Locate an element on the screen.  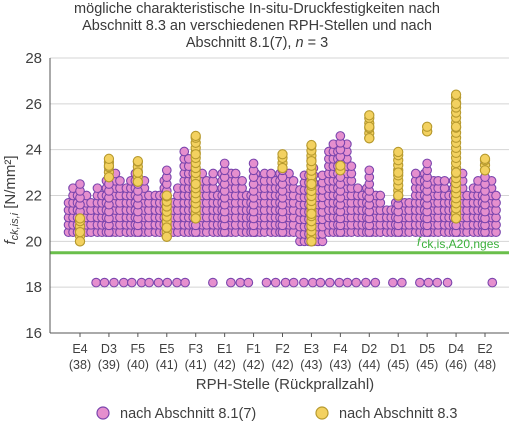
x-tick-sublabel: (38) is located at coordinates (80, 365).